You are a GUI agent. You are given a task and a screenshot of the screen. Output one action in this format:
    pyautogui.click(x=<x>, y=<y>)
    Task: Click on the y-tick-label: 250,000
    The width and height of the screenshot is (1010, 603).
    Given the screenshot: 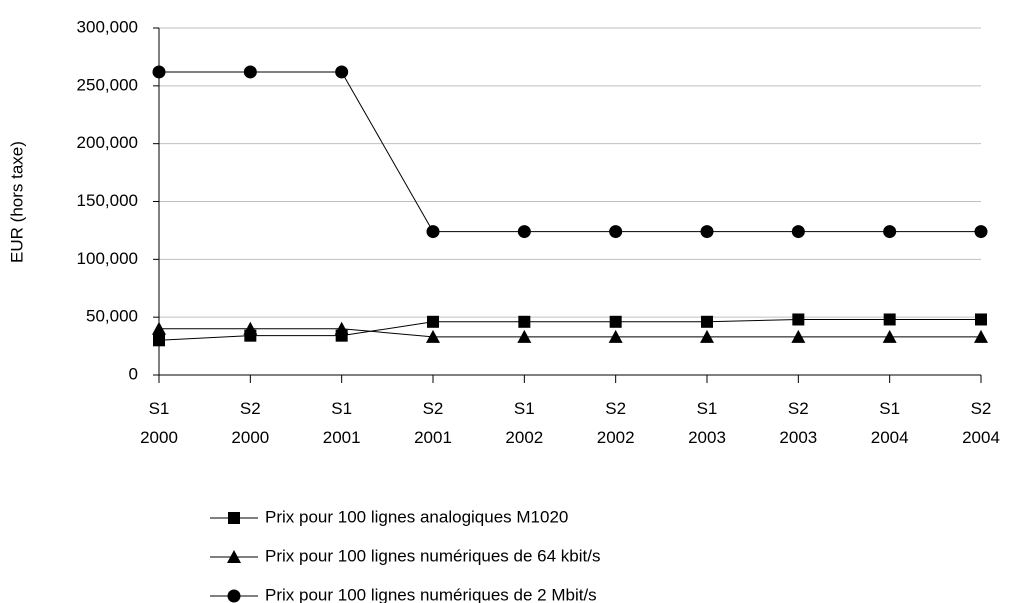 What is the action you would take?
    pyautogui.click(x=107, y=84)
    